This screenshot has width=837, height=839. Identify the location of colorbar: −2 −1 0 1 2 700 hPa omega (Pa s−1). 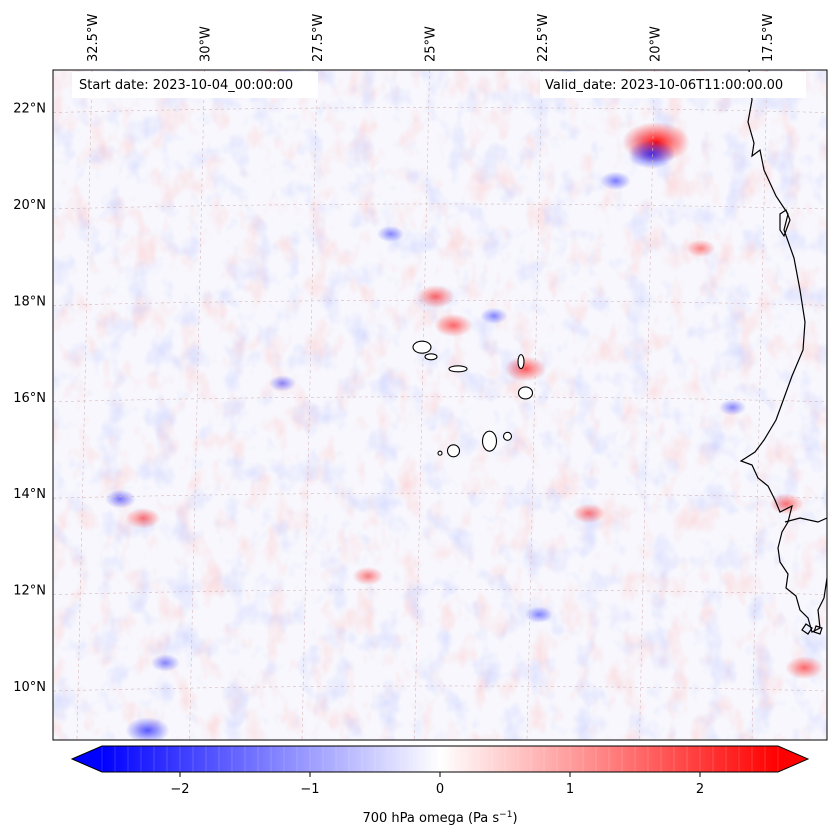
(440, 785).